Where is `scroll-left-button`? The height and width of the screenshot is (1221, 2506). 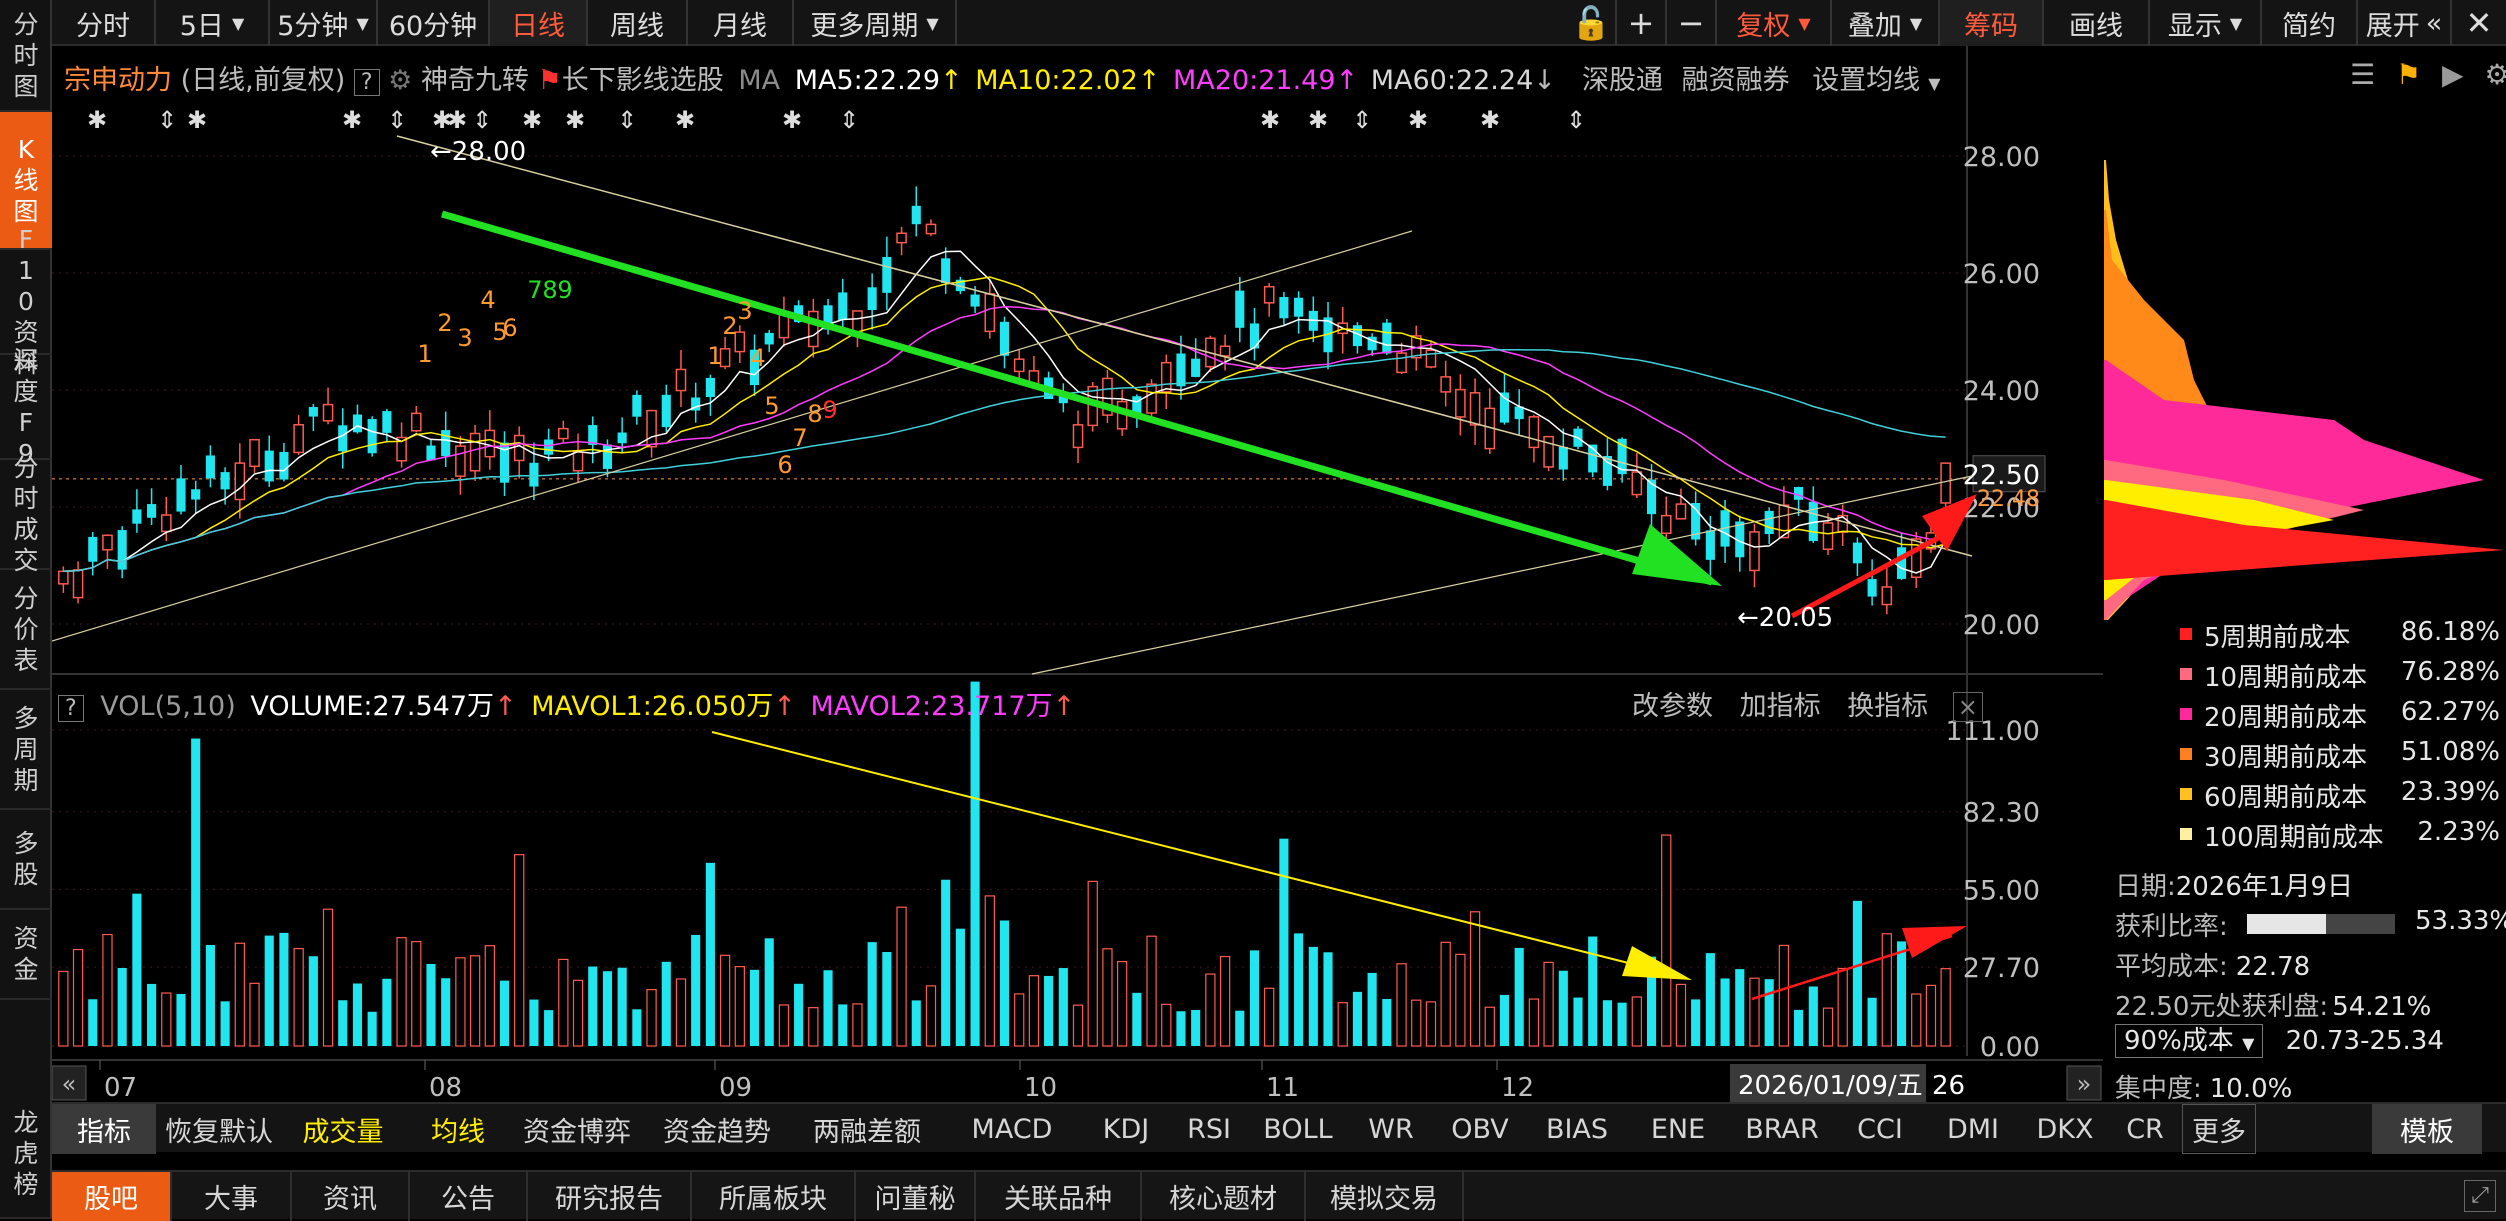 scroll-left-button is located at coordinates (69, 1083).